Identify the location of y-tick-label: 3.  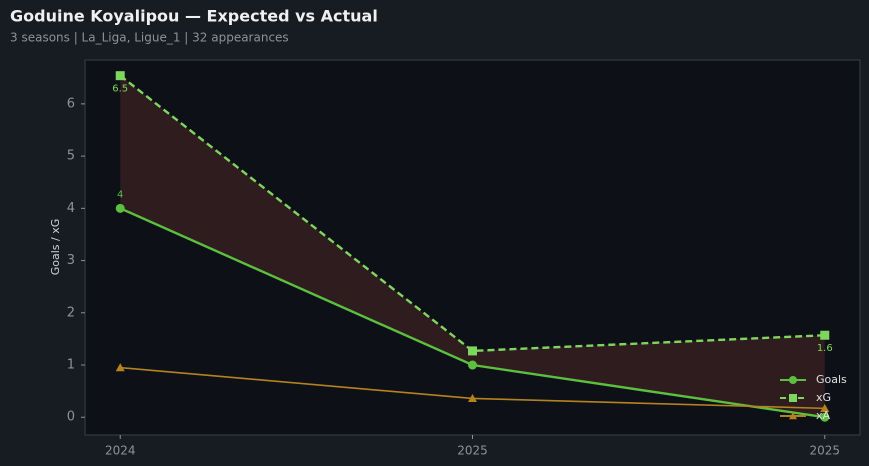
(71, 260).